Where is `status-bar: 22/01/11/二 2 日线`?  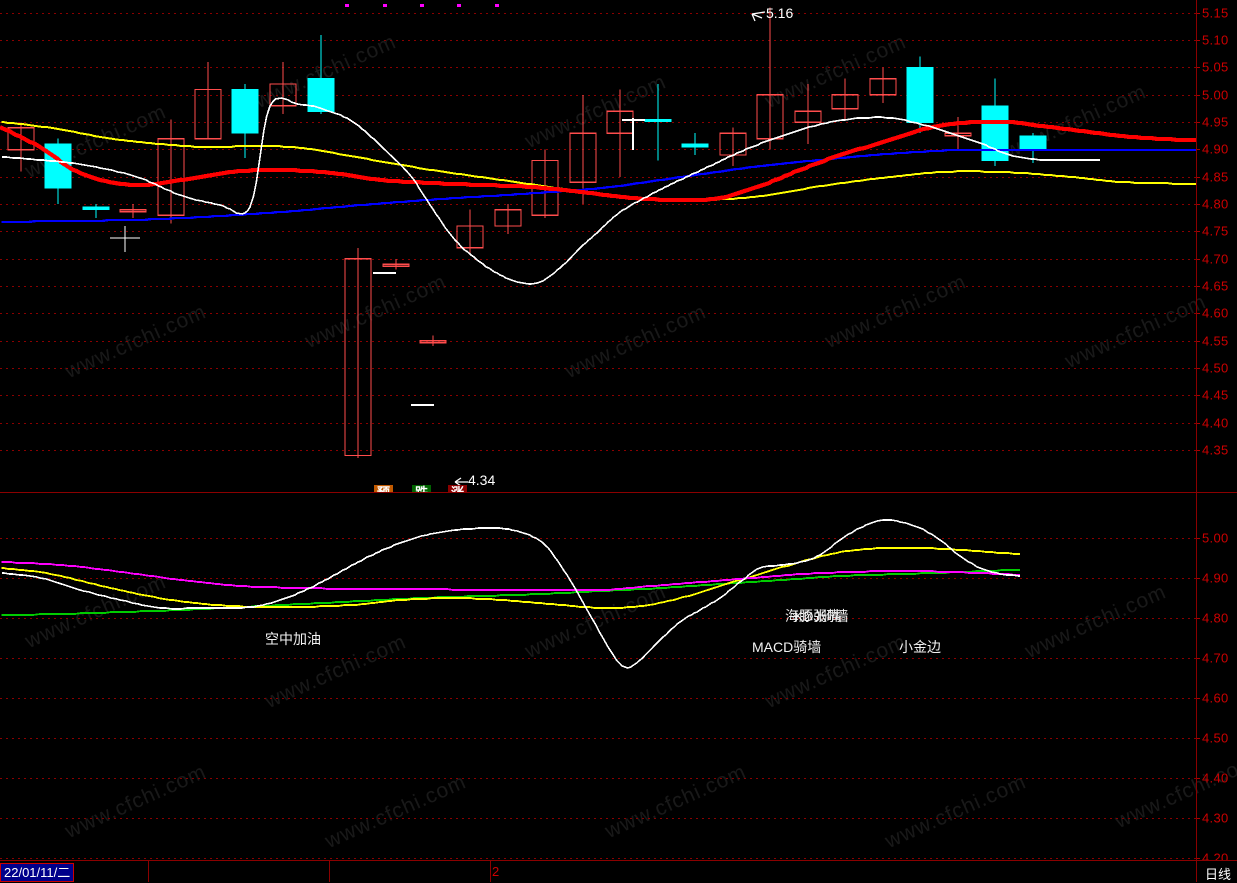 status-bar: 22/01/11/二 2 日线 is located at coordinates (618, 871).